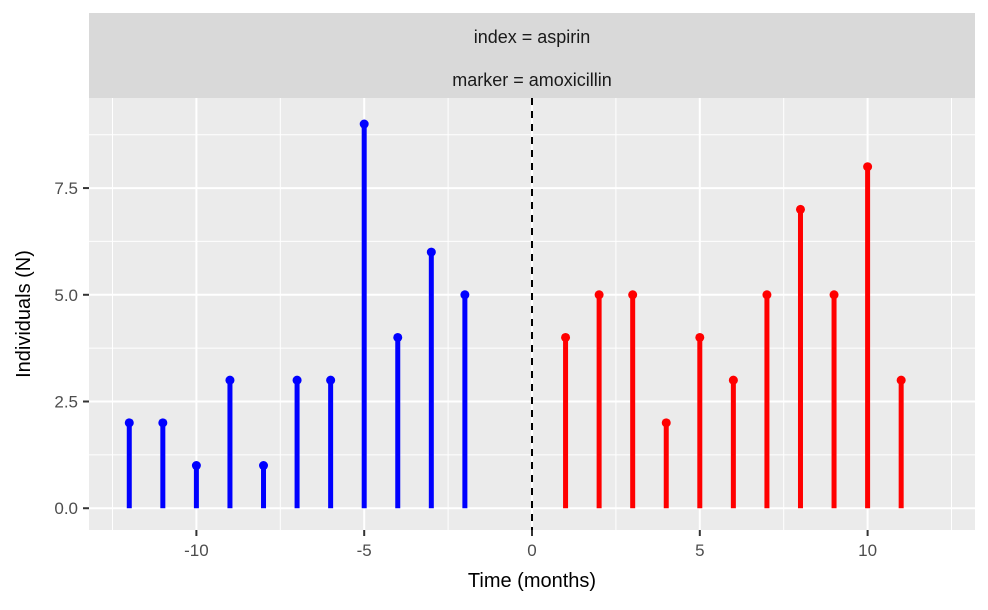 This screenshot has width=988, height=610. I want to click on y-axis-title: Individuals (N), so click(24, 314).